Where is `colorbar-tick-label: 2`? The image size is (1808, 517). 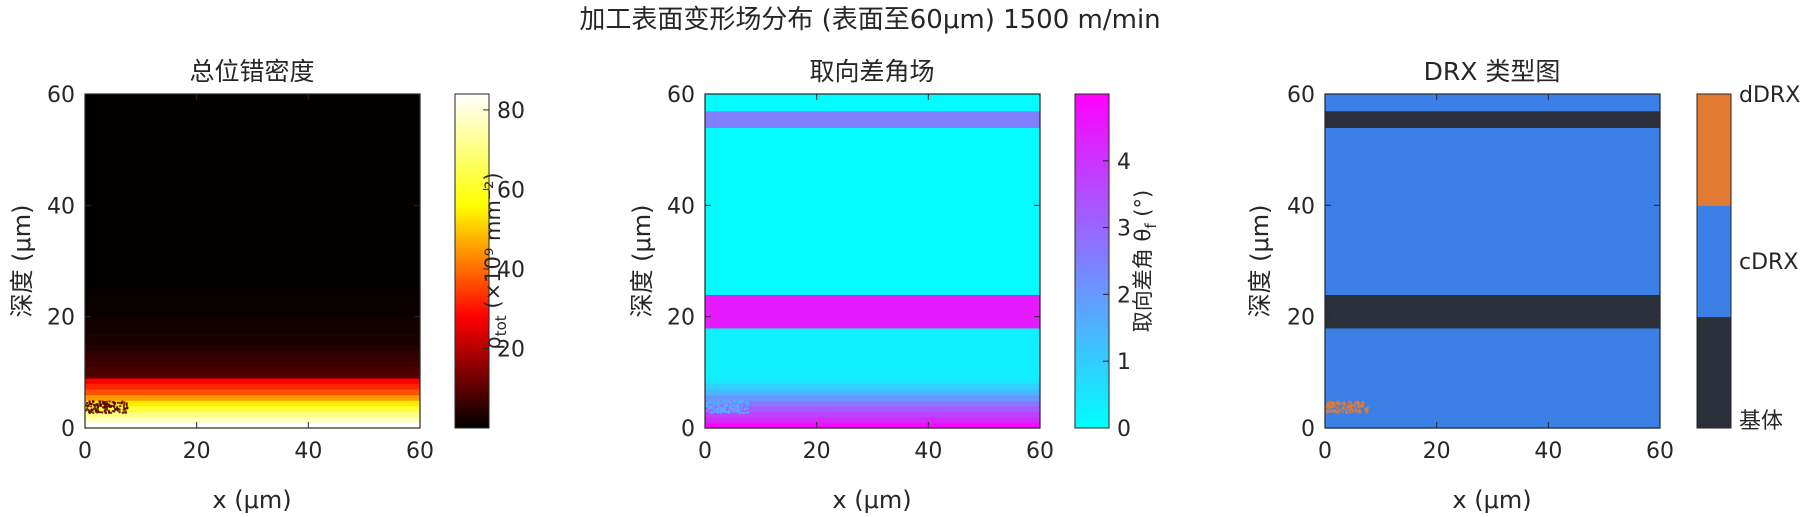
colorbar-tick-label: 2 is located at coordinates (1124, 295).